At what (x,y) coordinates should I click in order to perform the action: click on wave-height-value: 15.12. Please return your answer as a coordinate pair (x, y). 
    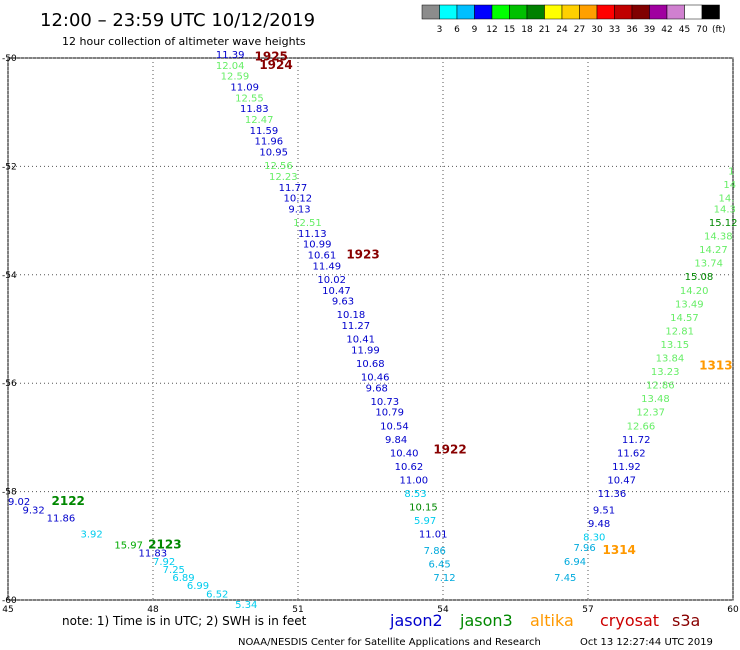
    Looking at the image, I should click on (723, 223).